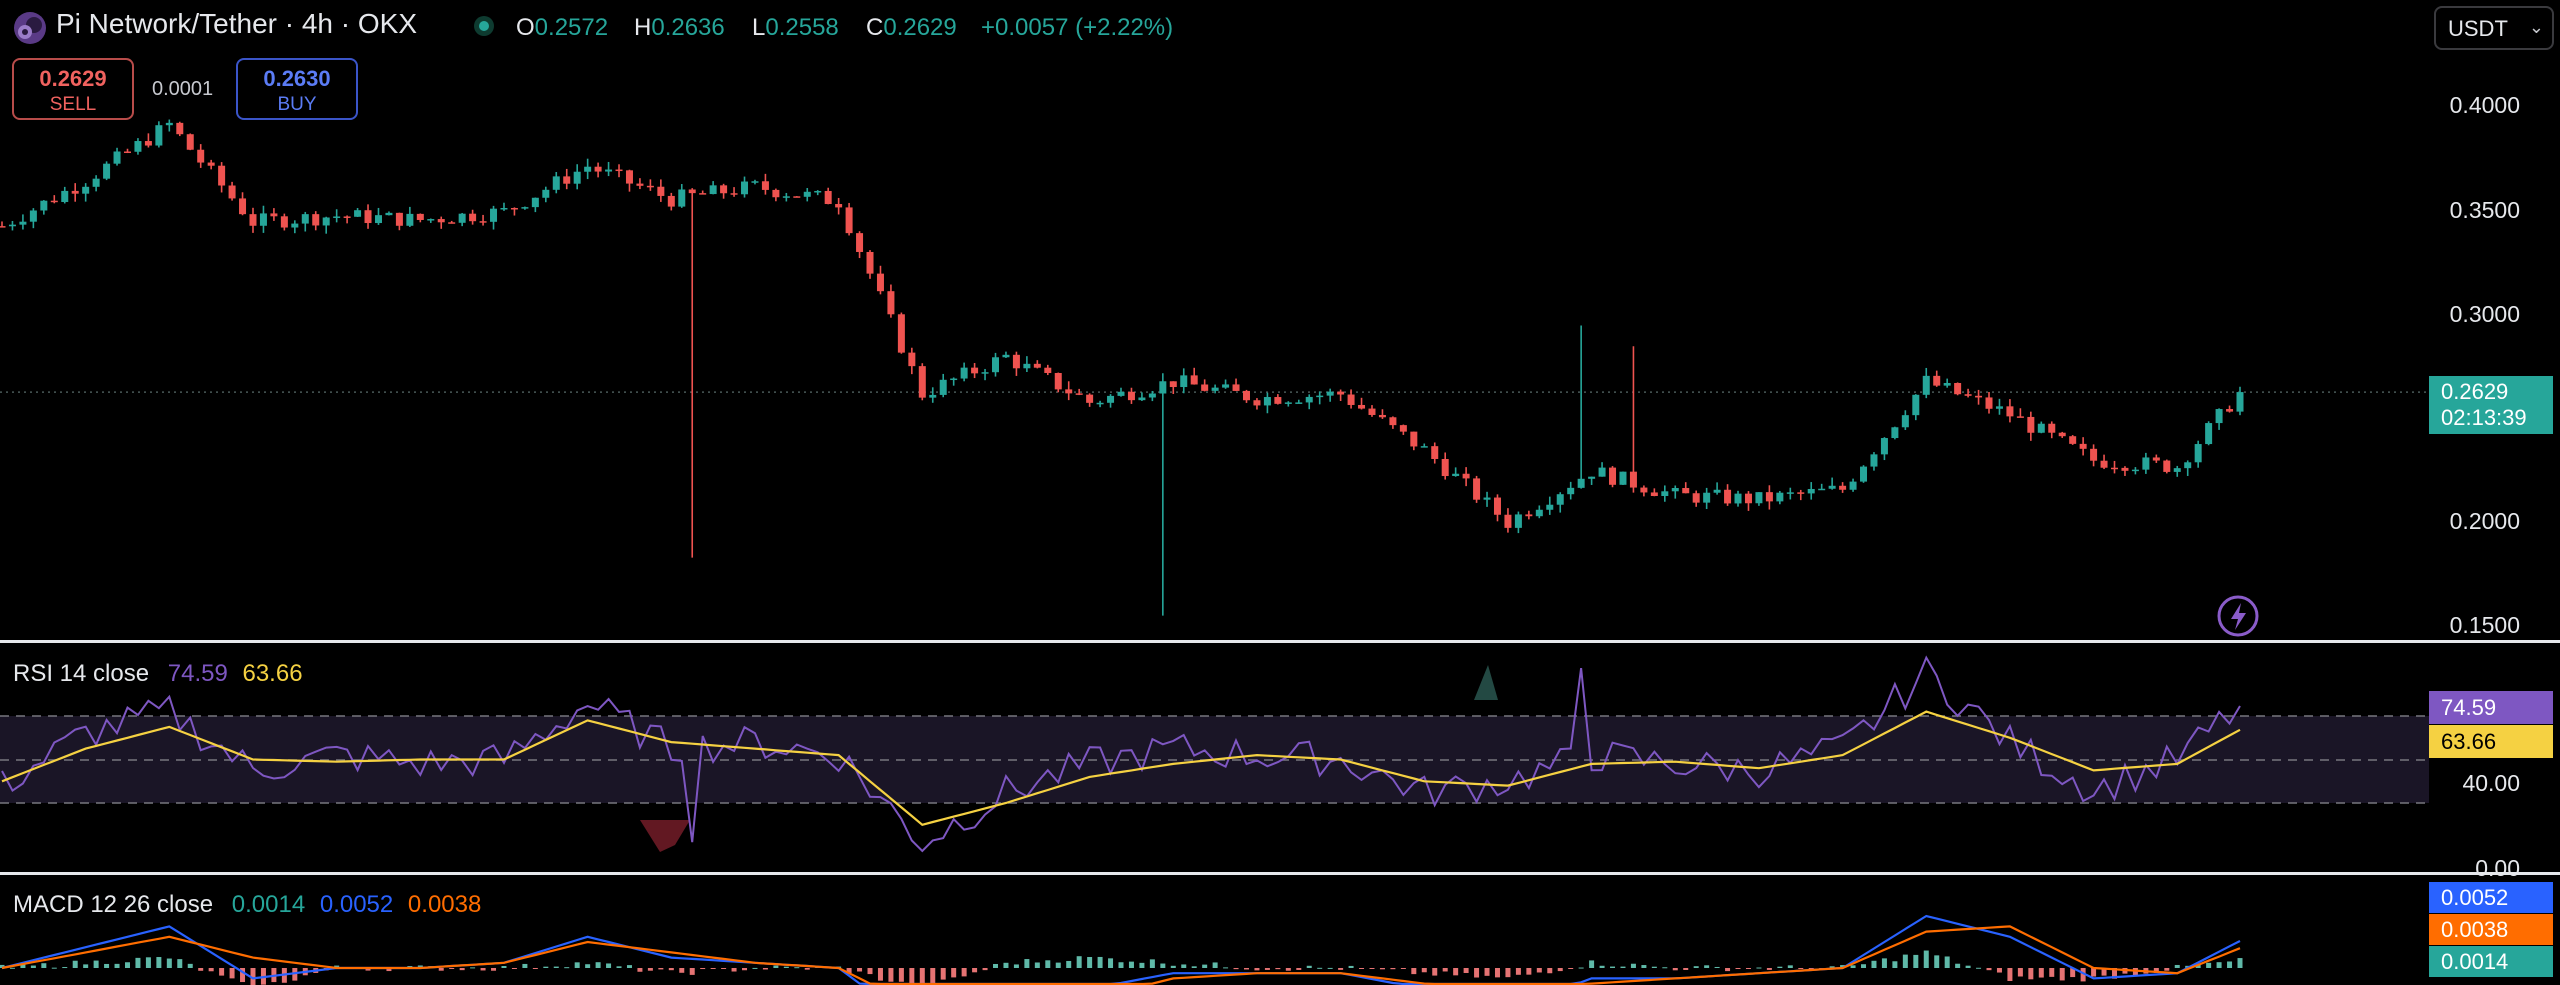 This screenshot has width=2560, height=985. I want to click on price-tick-label: 0.4000, so click(2484, 105).